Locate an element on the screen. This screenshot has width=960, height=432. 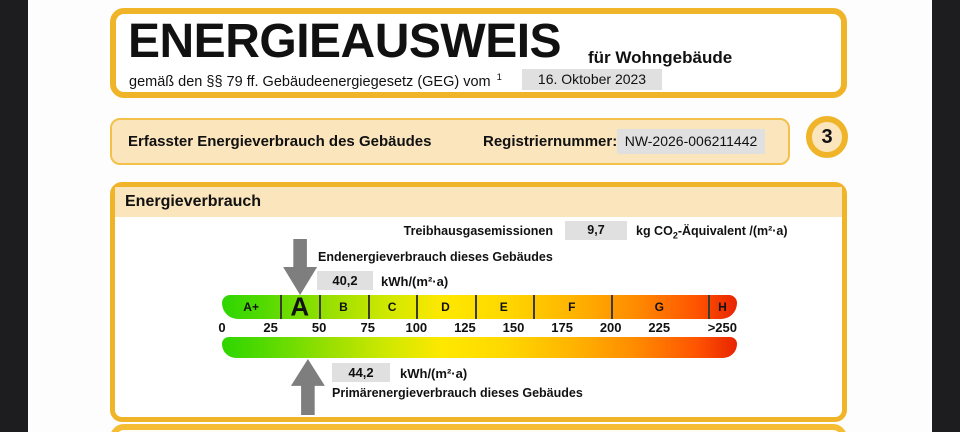
primary-energy-value: 44,2 is located at coordinates (361, 372).